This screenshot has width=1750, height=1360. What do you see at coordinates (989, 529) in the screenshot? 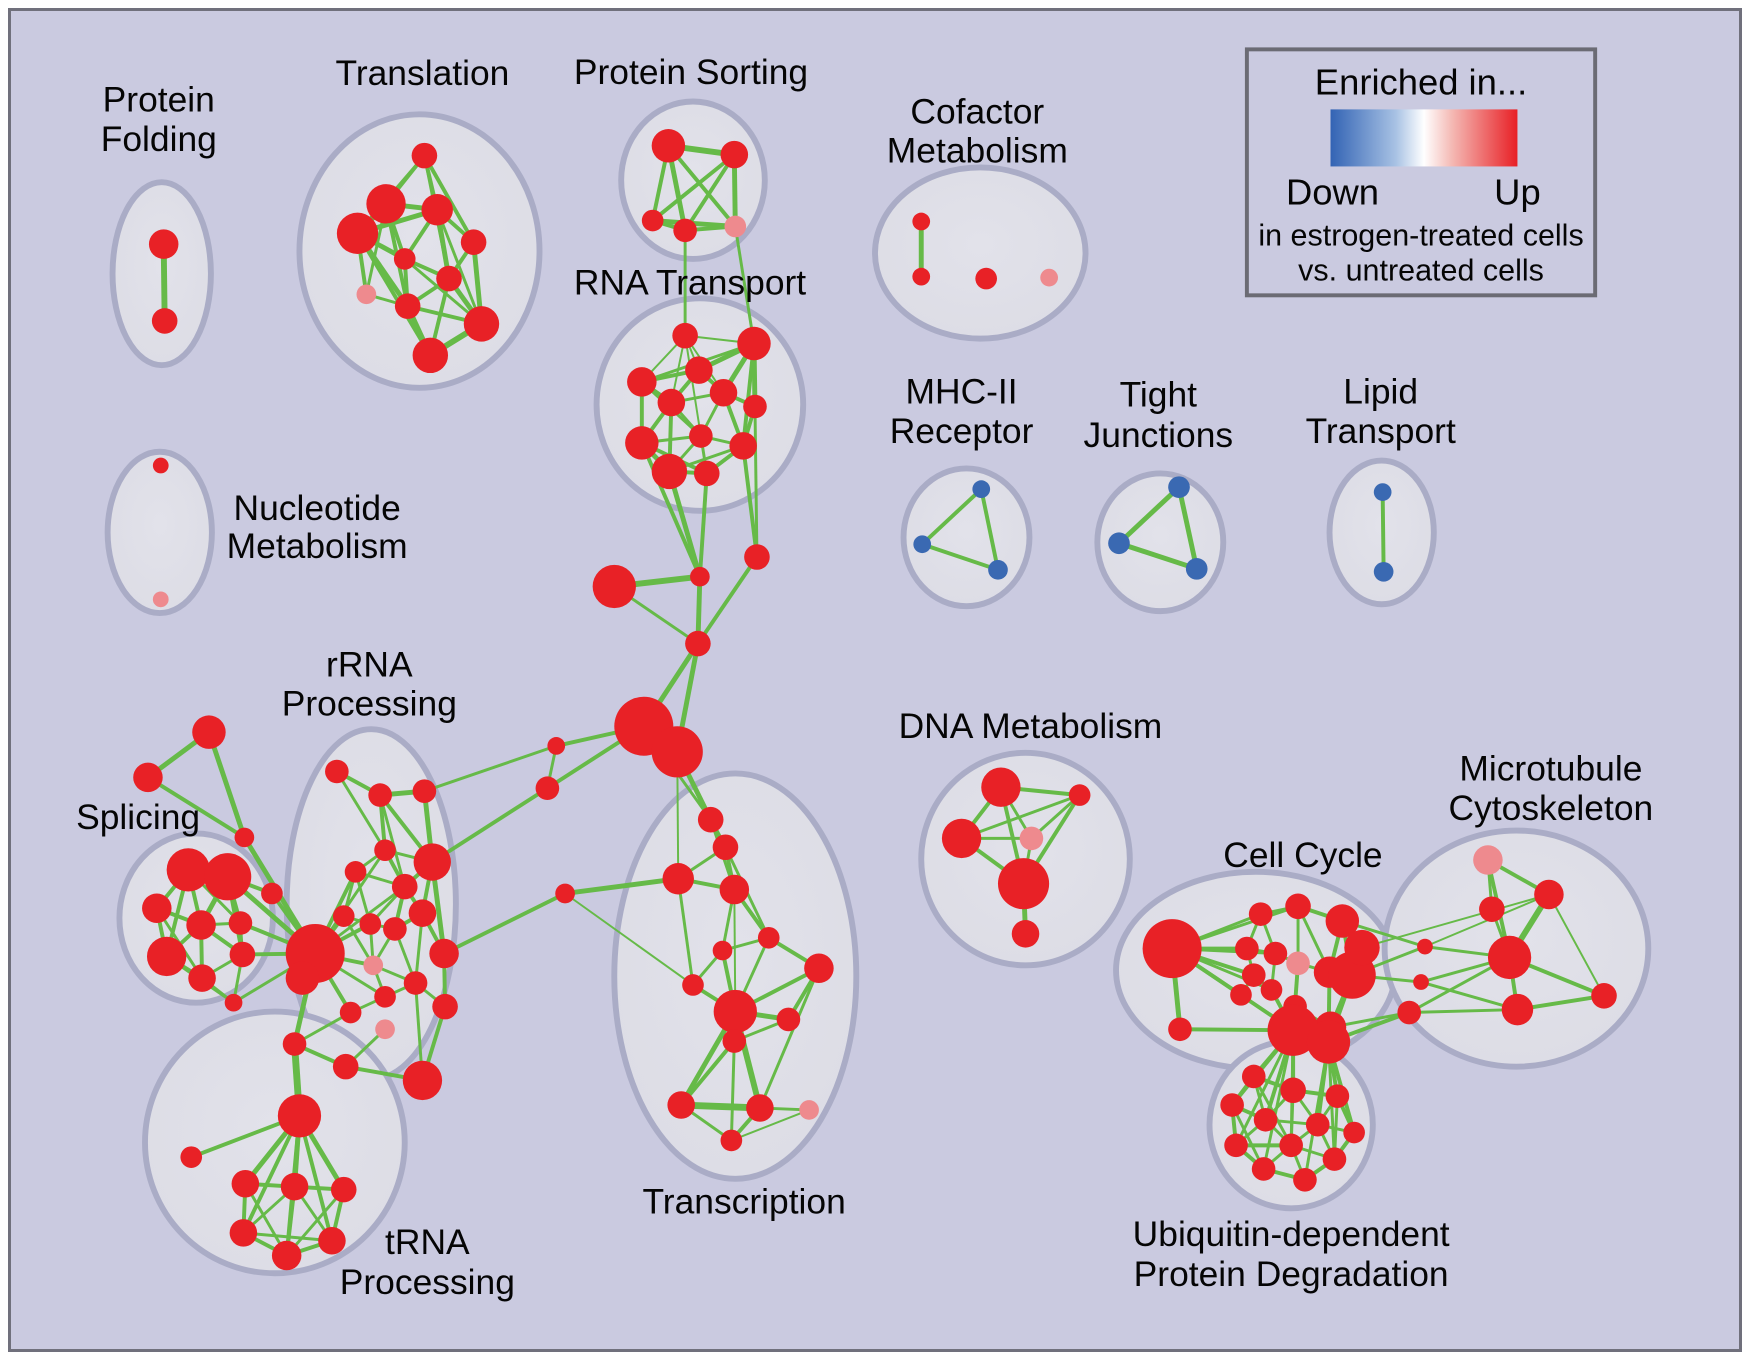
I see `edge-m1-m3` at bounding box center [989, 529].